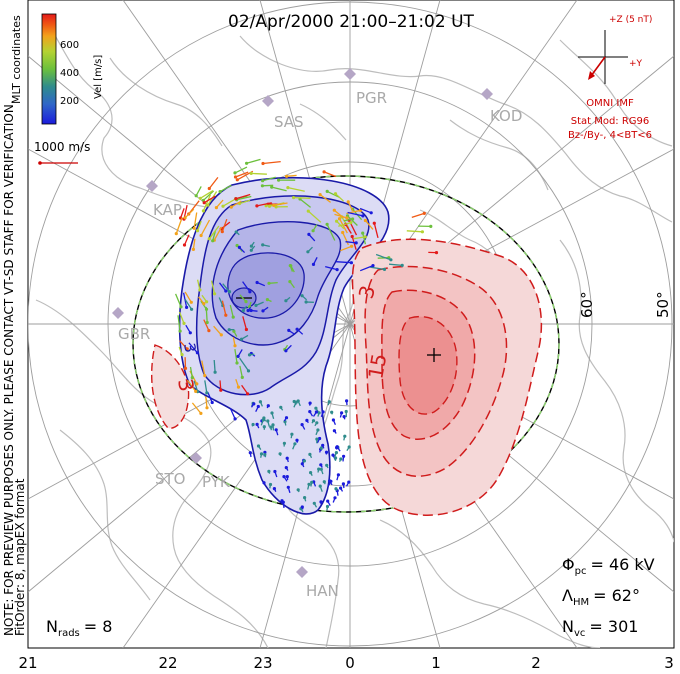  What do you see at coordinates (167, 663) in the screenshot?
I see `mlt-label-22: 22` at bounding box center [167, 663].